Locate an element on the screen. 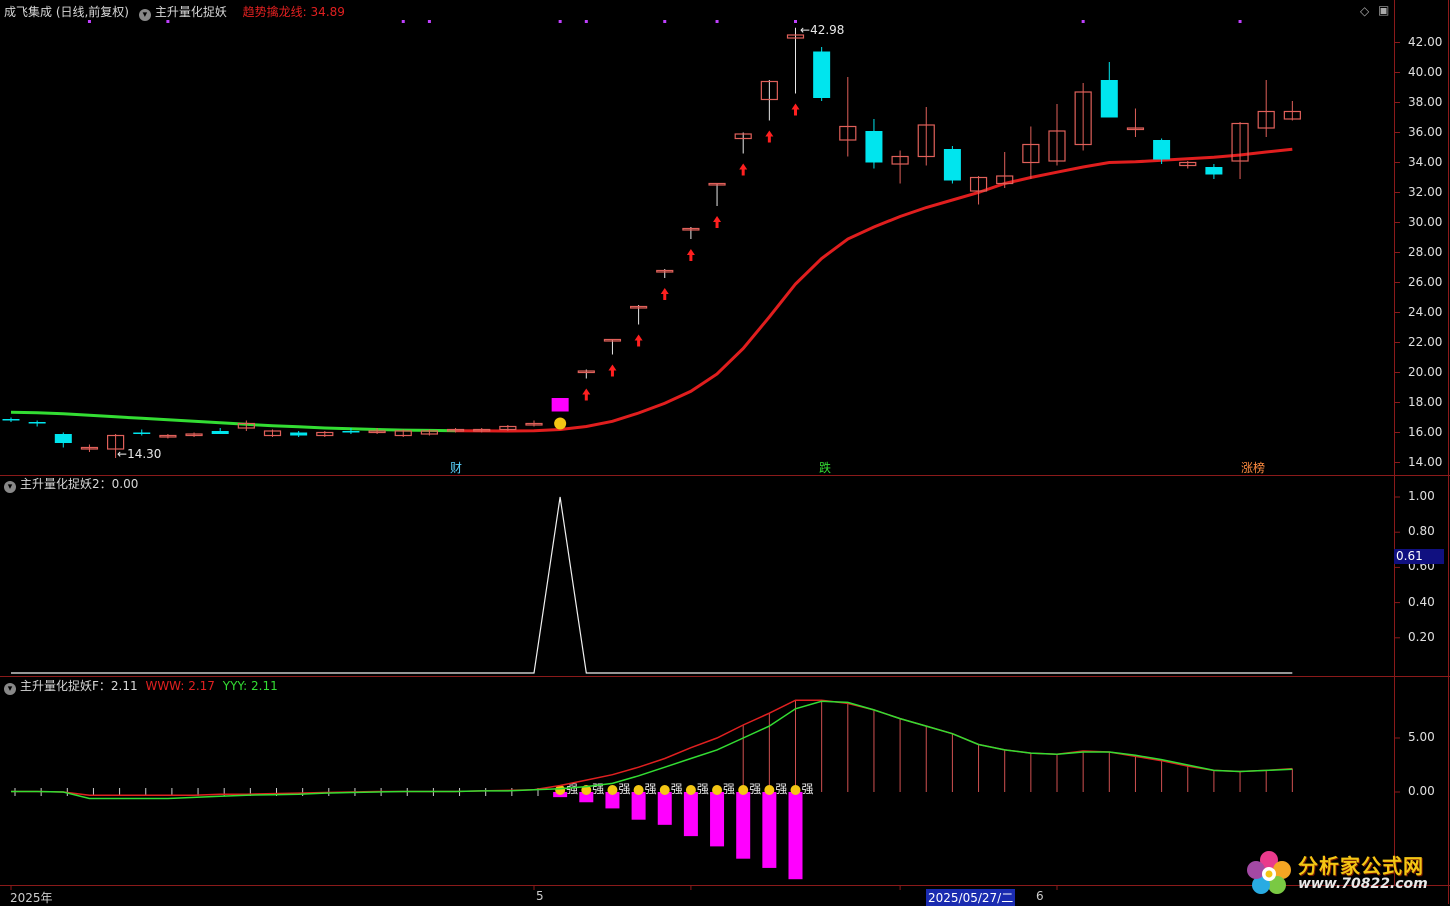 This screenshot has width=1450, height=906. panel2-header: ▾ 主升量化捉妖2：0.00 is located at coordinates (71, 485).